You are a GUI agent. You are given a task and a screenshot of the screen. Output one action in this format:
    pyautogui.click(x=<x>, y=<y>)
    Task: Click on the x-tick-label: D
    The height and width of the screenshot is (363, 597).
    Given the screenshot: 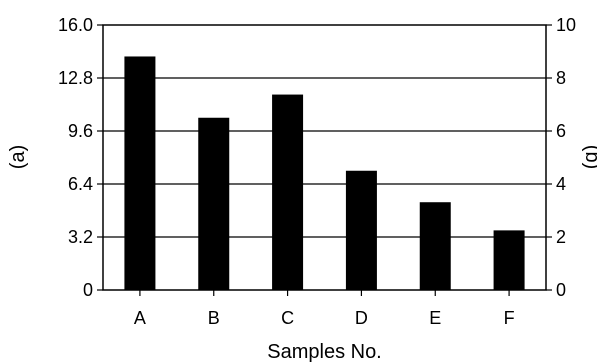 What is the action you would take?
    pyautogui.click(x=361, y=318)
    